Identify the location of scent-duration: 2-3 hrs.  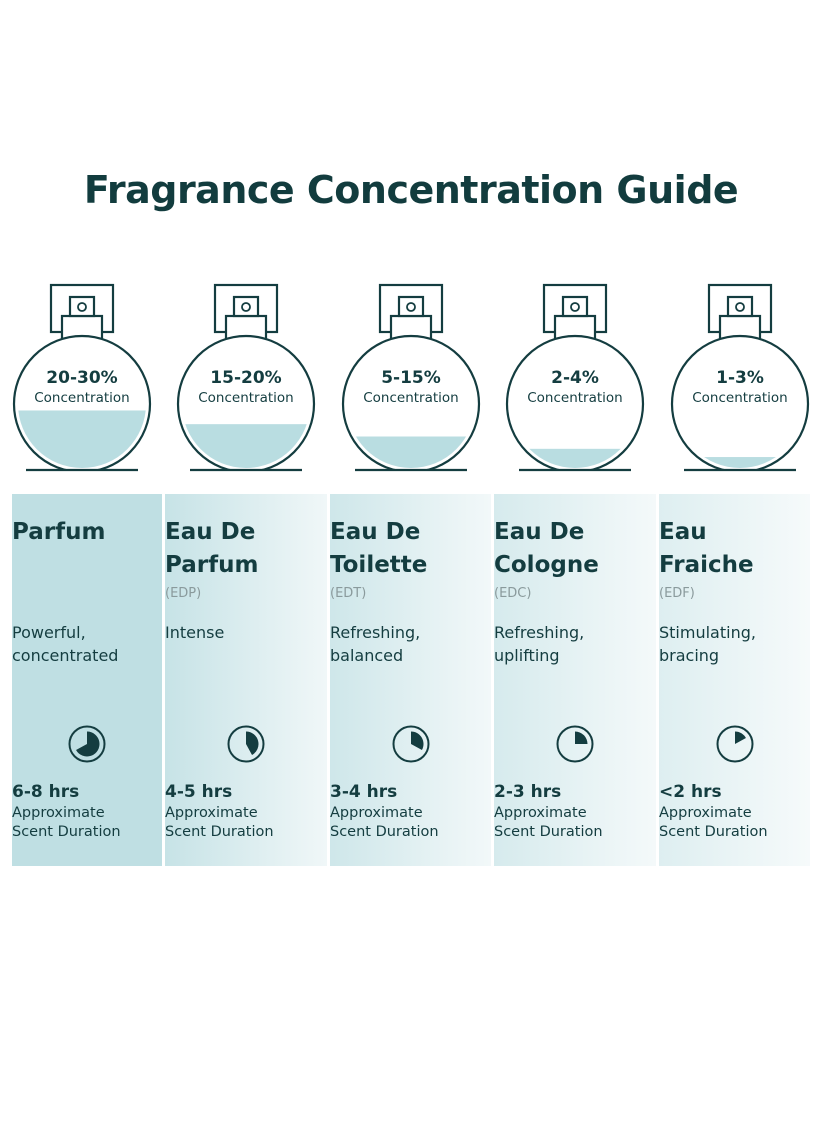
(528, 792).